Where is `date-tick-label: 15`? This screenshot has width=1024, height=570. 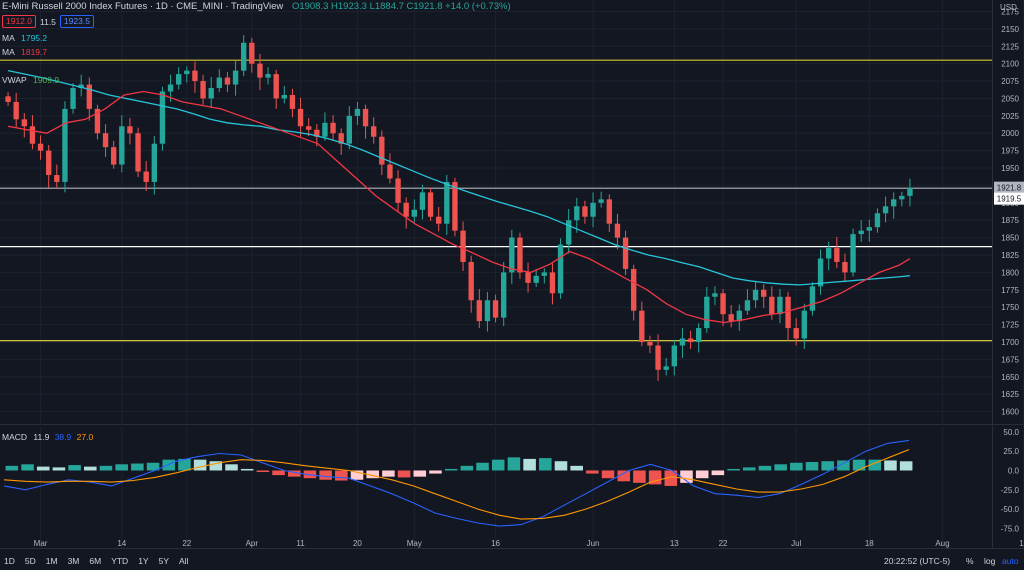
date-tick-label: 15 is located at coordinates (1021, 543).